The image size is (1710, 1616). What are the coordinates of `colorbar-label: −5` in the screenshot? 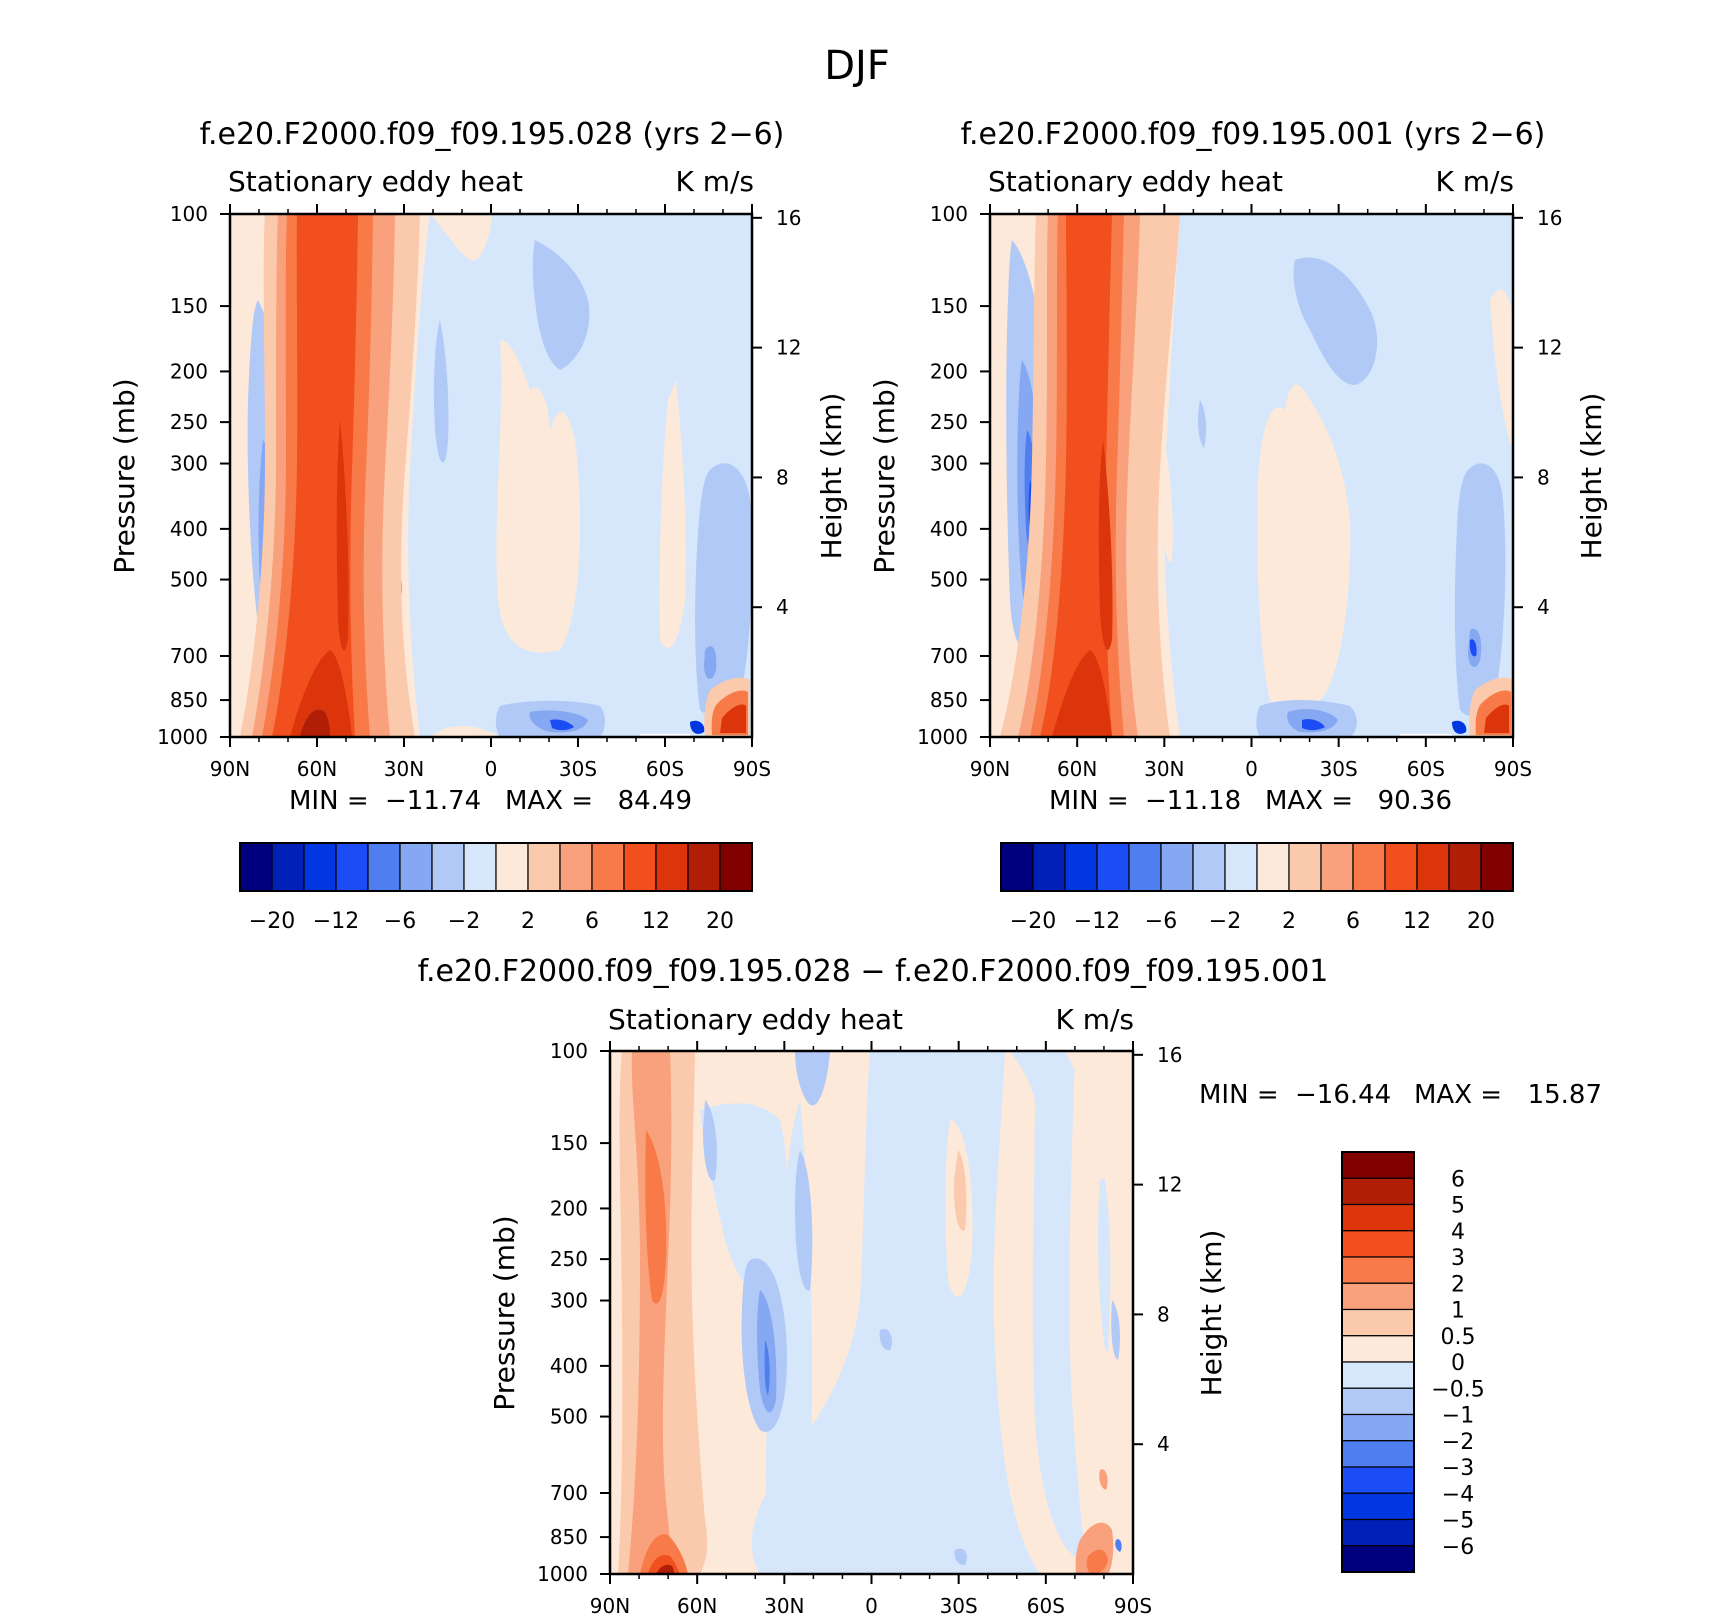 It's located at (1458, 1521).